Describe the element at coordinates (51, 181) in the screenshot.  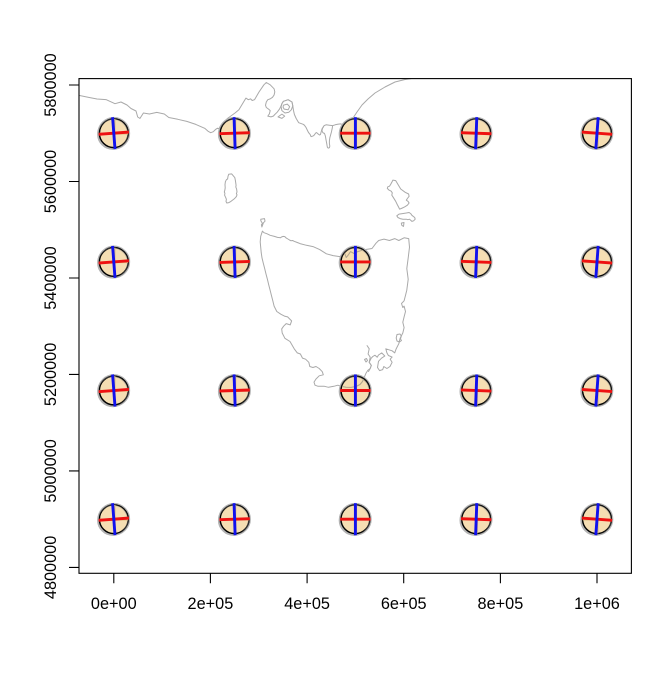
I see `svg-text: 5600000` at that location.